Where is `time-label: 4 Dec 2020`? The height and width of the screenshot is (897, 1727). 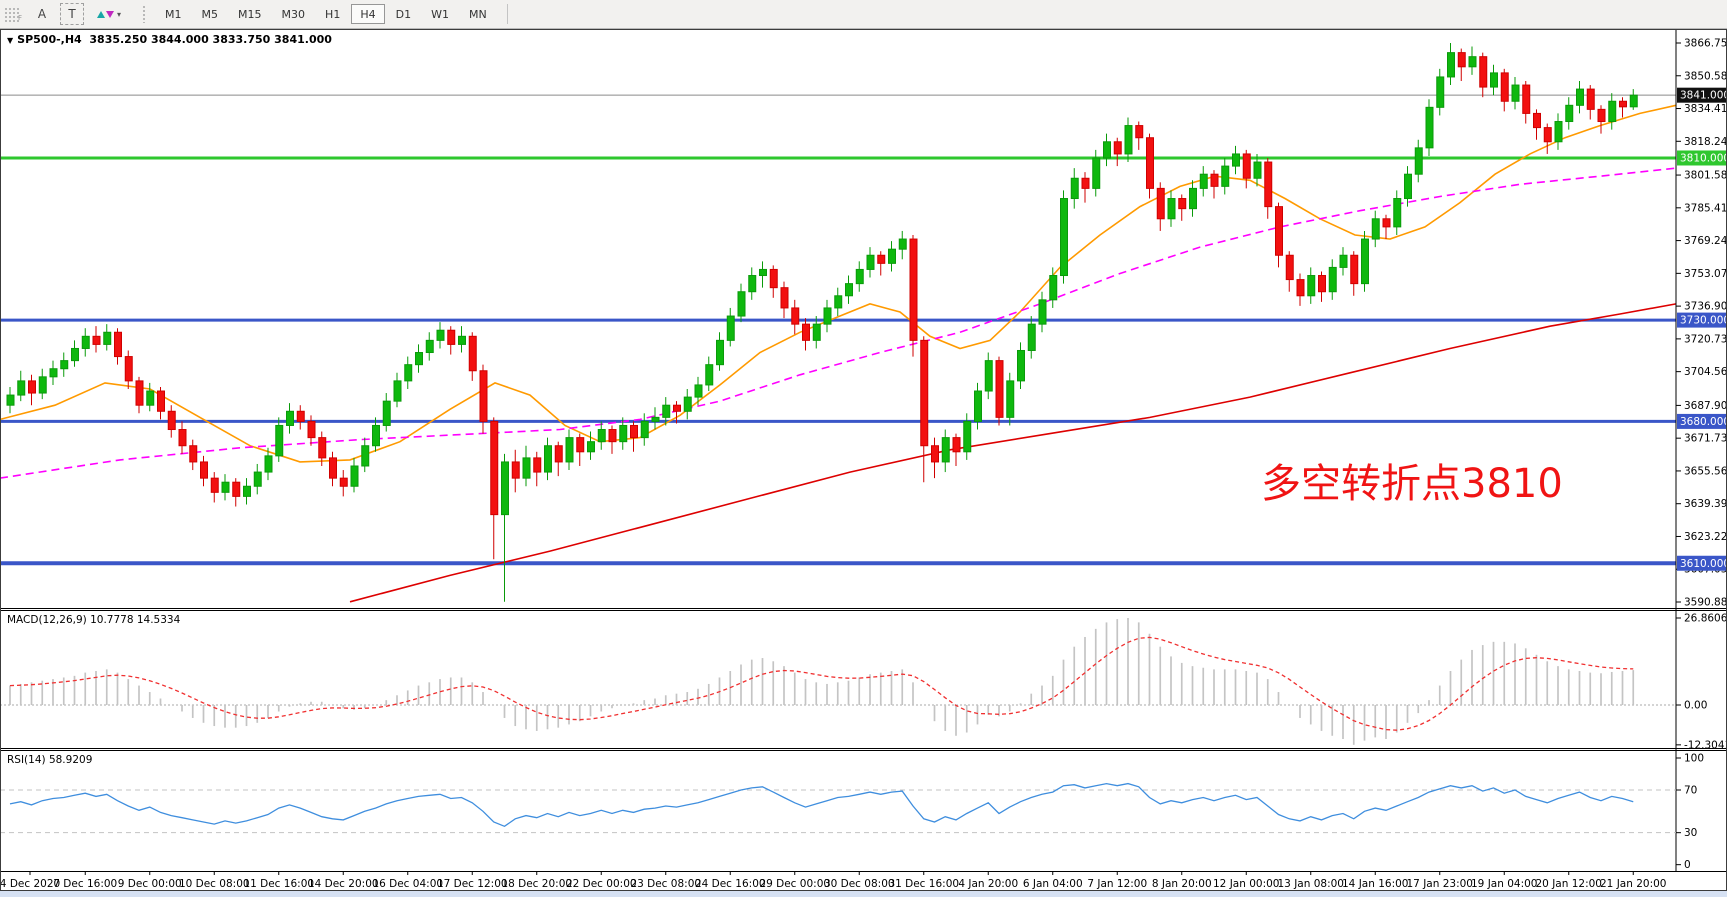 time-label: 4 Dec 2020 is located at coordinates (30, 884).